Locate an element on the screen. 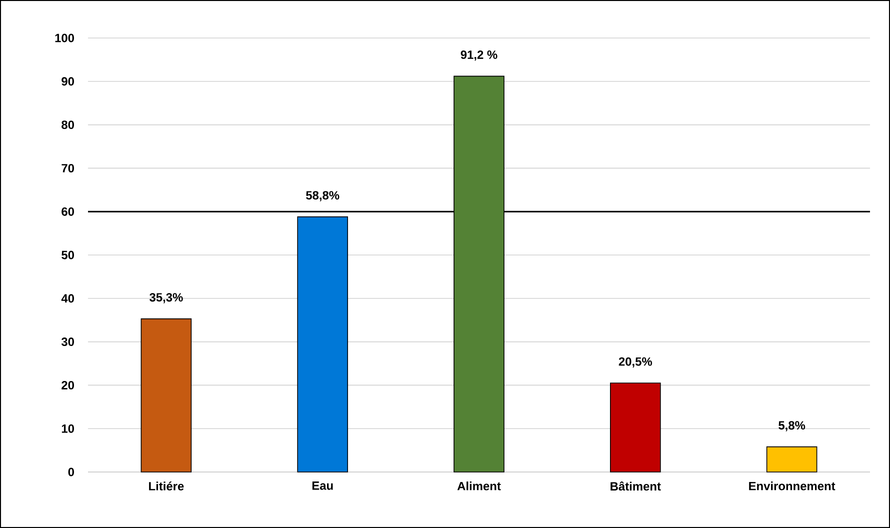 This screenshot has height=528, width=890. y-tick-label: 90 is located at coordinates (68, 81).